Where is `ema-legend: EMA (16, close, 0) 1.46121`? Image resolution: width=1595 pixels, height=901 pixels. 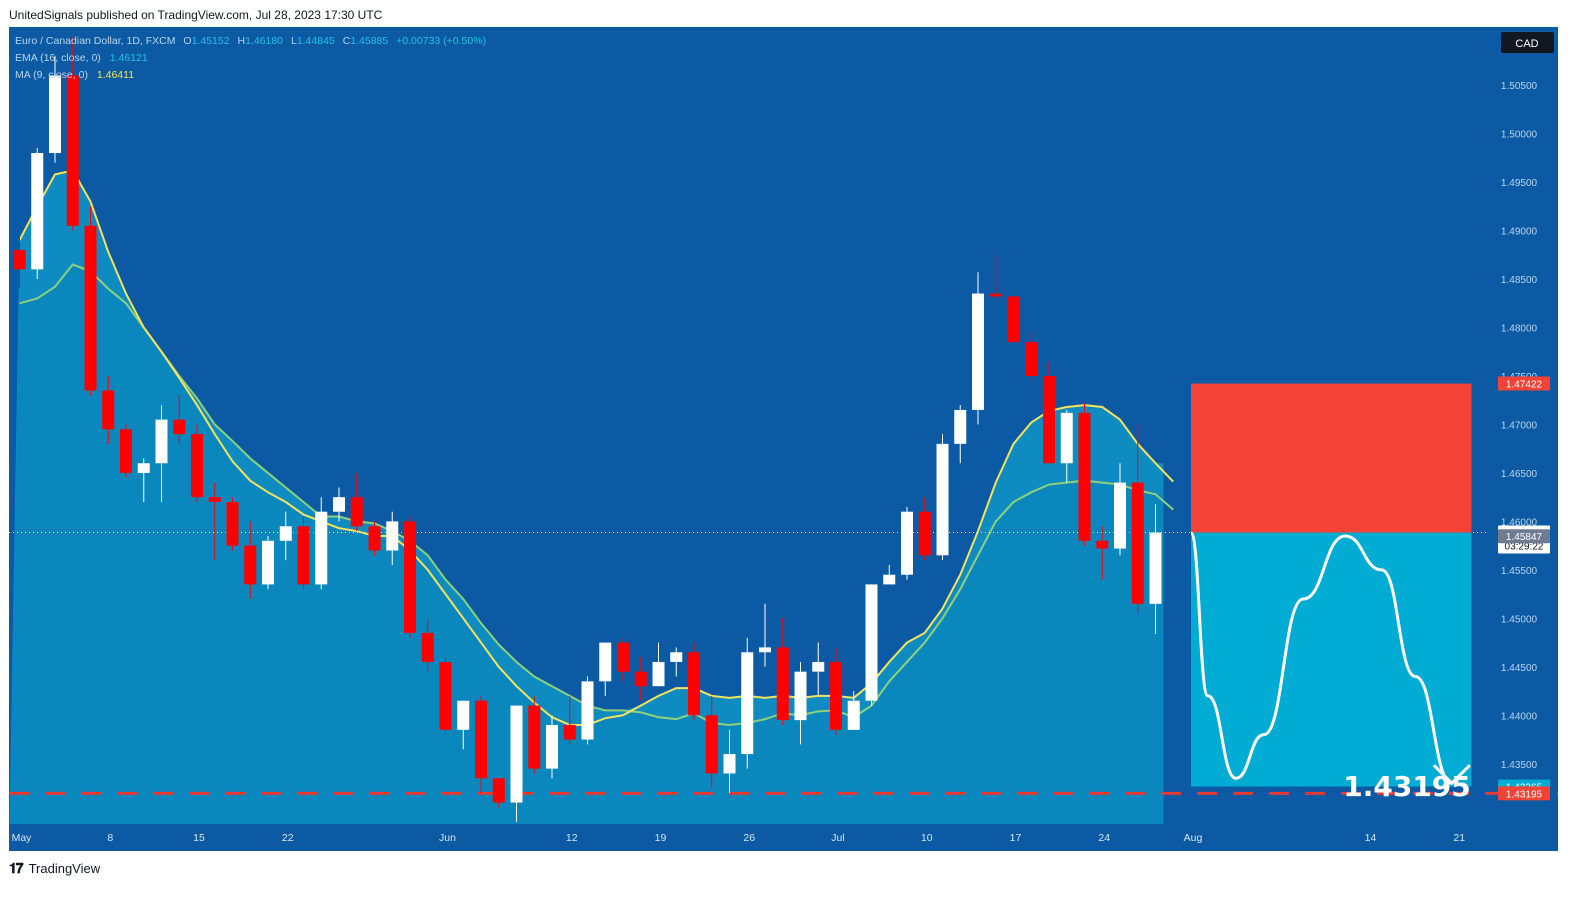 ema-legend: EMA (16, close, 0) 1.46121 is located at coordinates (81, 58).